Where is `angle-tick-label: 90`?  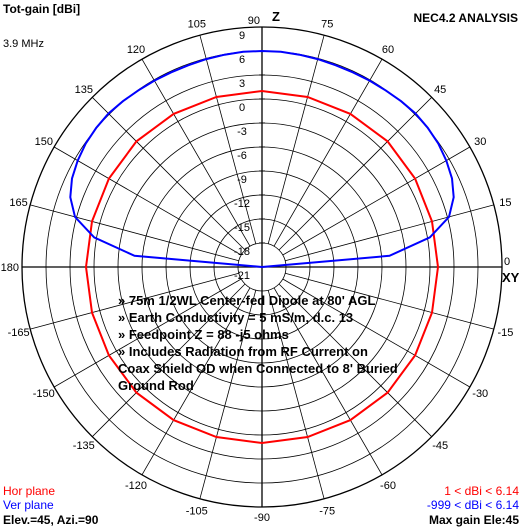
angle-tick-label: 90 is located at coordinates (254, 21).